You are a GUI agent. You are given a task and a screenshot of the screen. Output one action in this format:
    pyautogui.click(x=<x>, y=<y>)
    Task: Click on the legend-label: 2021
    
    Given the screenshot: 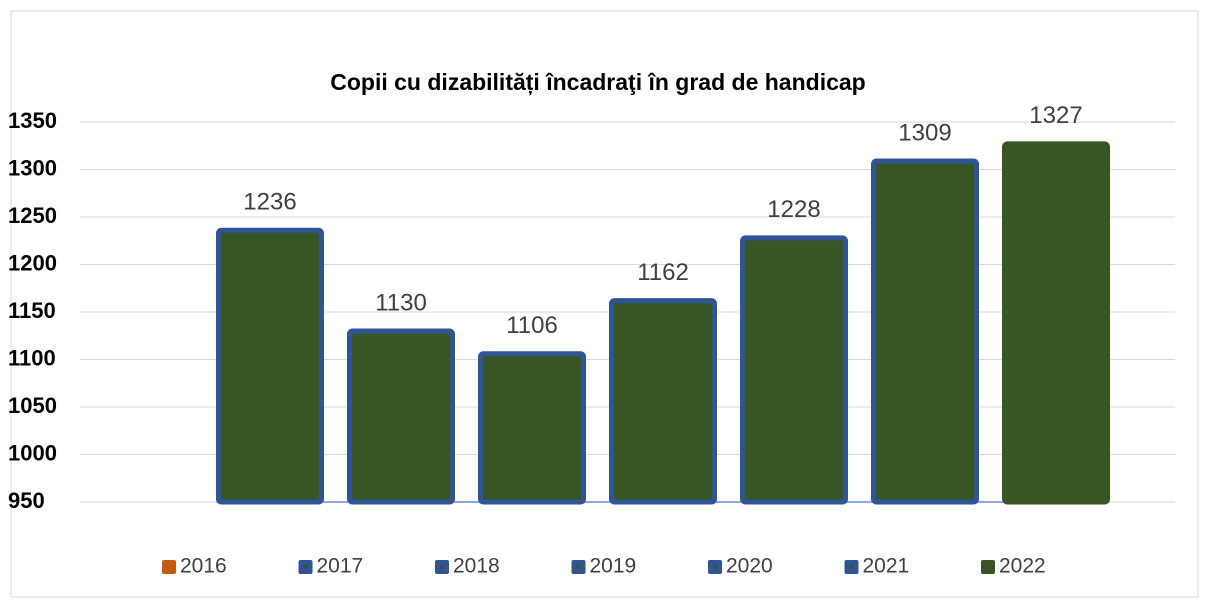 What is the action you would take?
    pyautogui.click(x=886, y=566)
    